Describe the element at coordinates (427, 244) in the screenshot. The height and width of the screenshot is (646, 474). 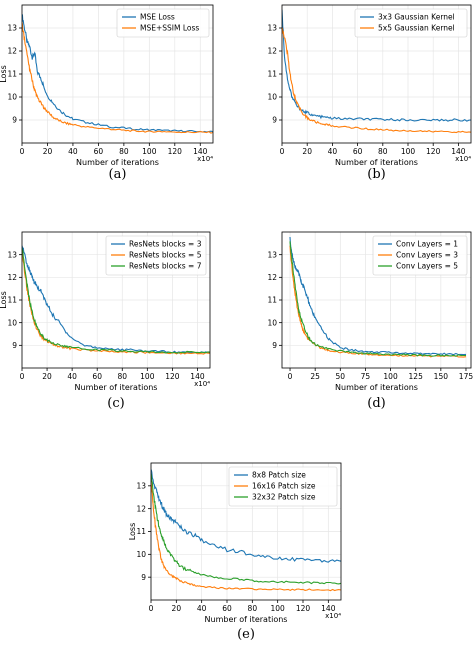
I see `legend-label: Conv Layers = 1` at that location.